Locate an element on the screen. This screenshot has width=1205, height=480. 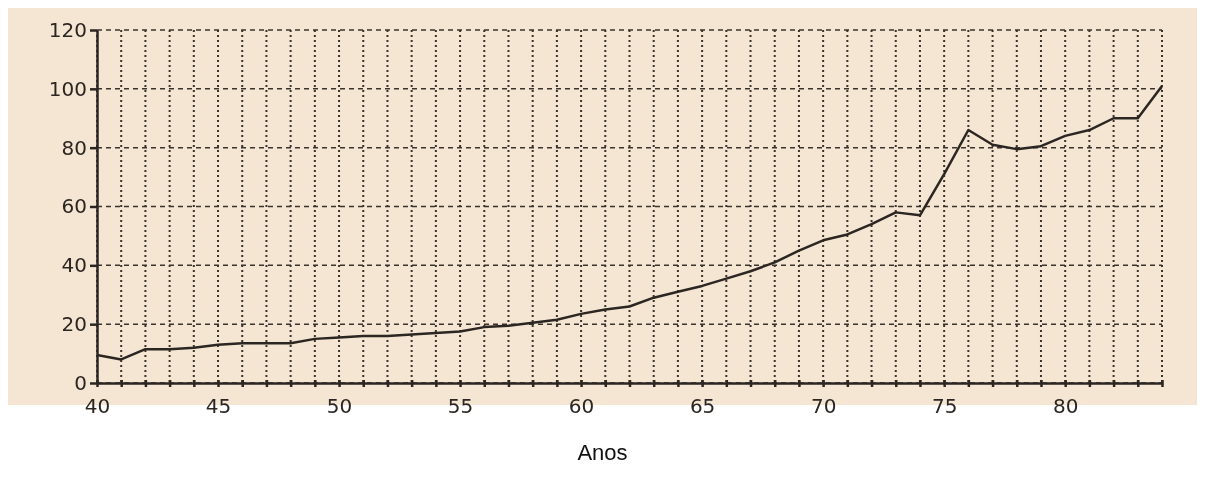
x-tick-label: 75 is located at coordinates (944, 406).